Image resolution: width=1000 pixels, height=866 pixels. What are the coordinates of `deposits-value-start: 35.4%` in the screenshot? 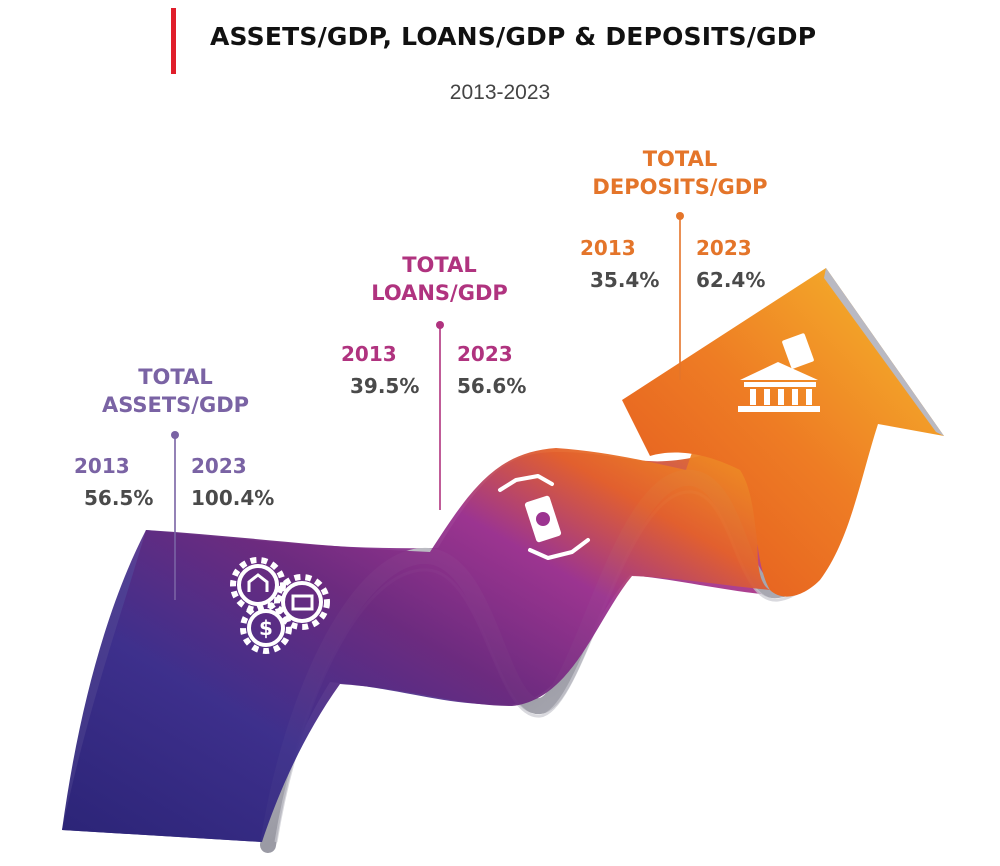 It's located at (625, 280).